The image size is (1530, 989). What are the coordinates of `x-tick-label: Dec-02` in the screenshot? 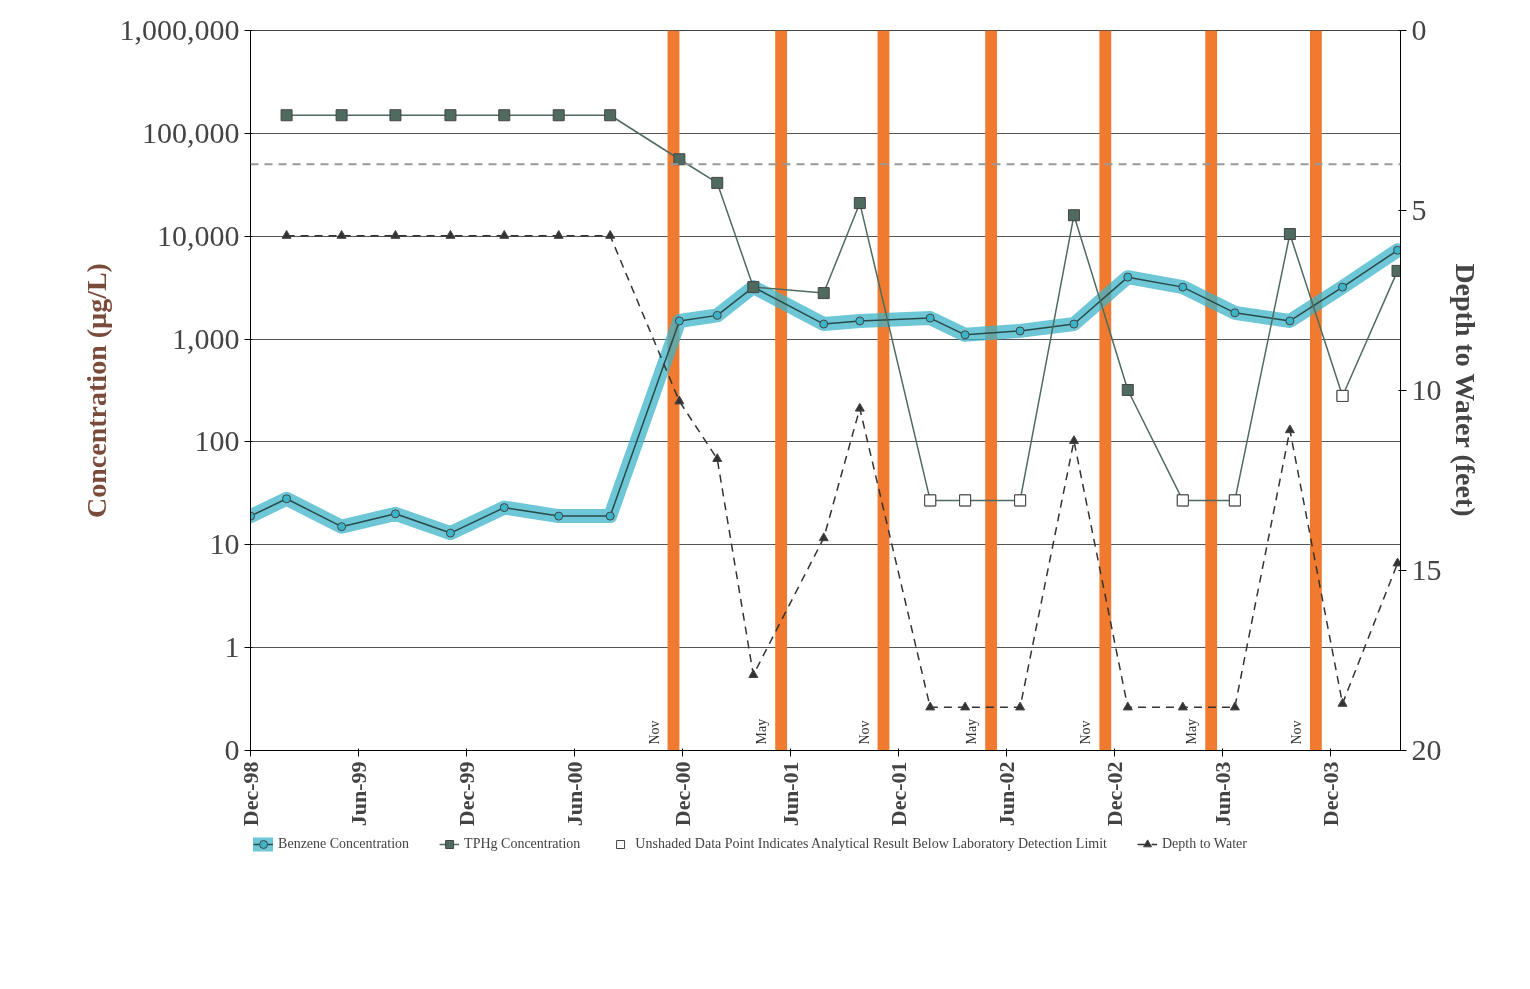 It's located at (1115, 794).